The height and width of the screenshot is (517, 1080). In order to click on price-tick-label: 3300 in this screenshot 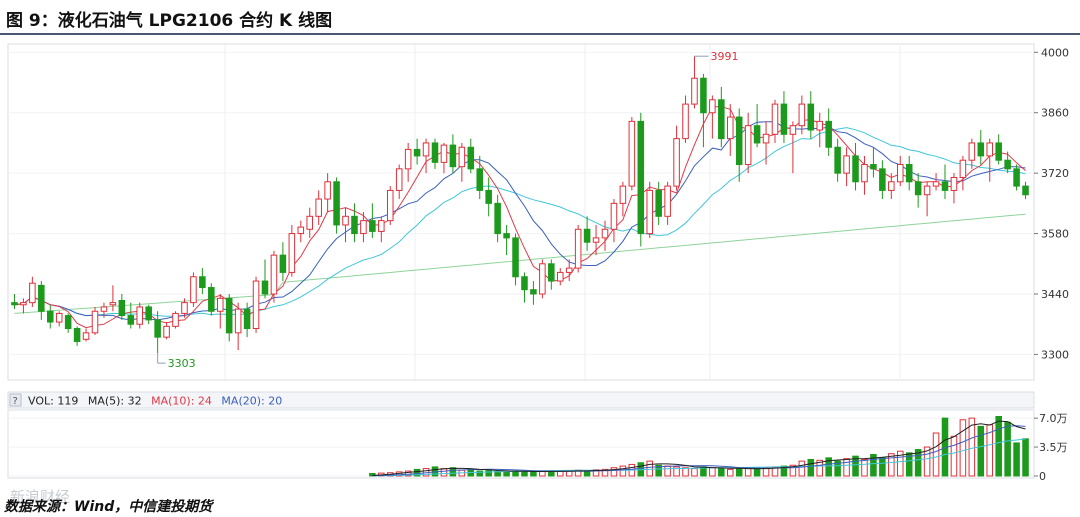, I will do `click(1055, 354)`.